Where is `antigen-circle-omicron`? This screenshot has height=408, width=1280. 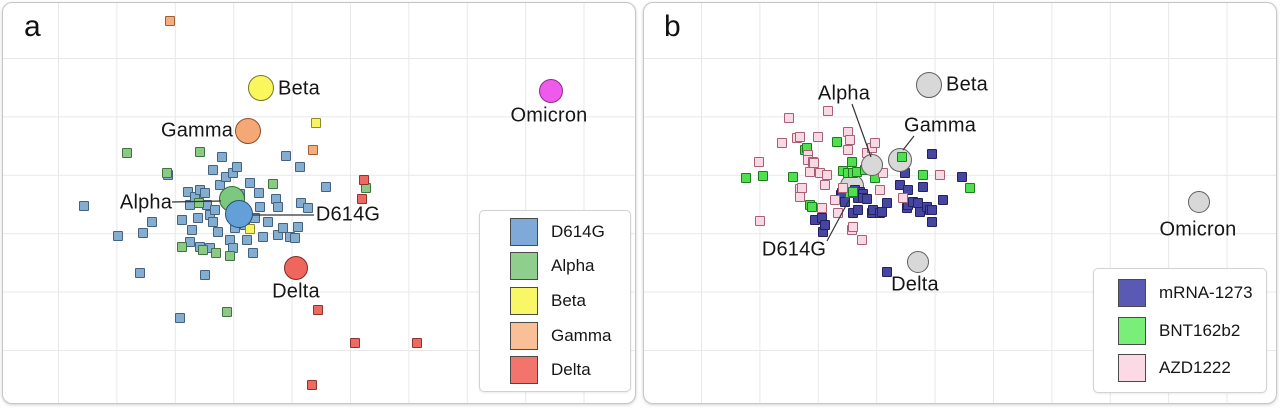
antigen-circle-omicron is located at coordinates (551, 91).